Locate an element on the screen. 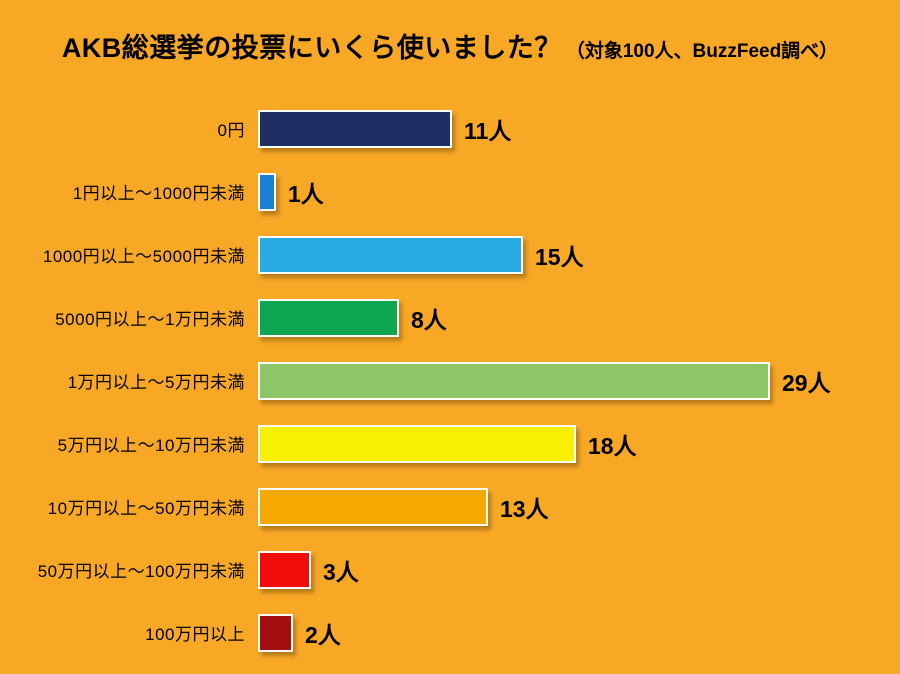 This screenshot has width=900, height=674. chart-title-main: AKB総選挙の投票にいくら使いました？ is located at coordinates (311, 48).